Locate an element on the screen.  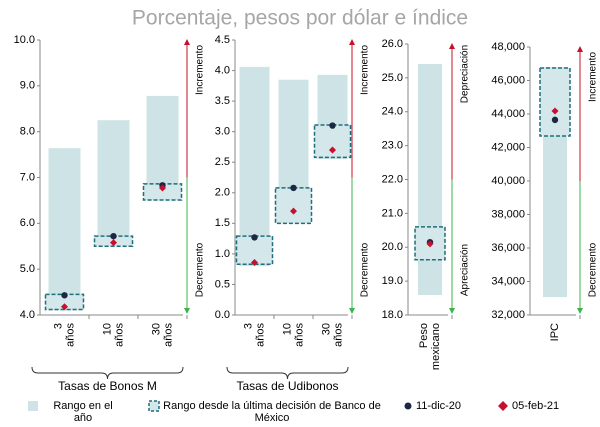
y-tick-label: 0.0 is located at coordinates (222, 315).